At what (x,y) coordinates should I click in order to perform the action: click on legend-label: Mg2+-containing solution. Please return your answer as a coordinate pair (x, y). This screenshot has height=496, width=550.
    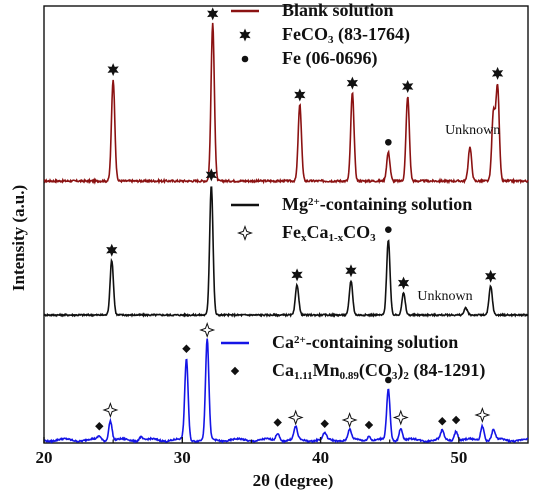
    Looking at the image, I should click on (377, 204).